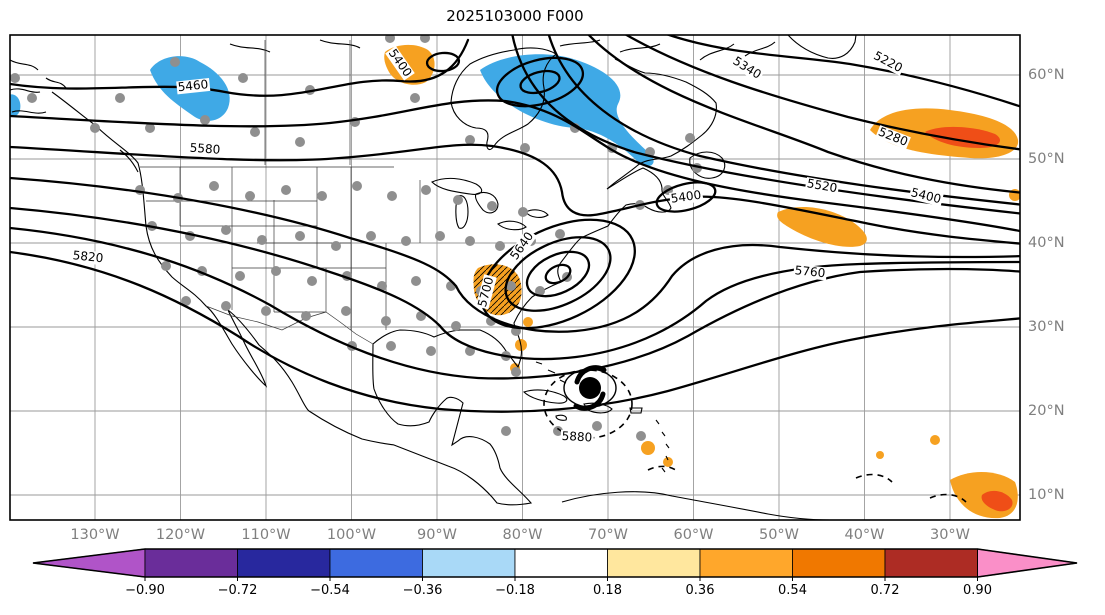  What do you see at coordinates (792, 590) in the screenshot?
I see `colorbar-tick-label: 0.54` at bounding box center [792, 590].